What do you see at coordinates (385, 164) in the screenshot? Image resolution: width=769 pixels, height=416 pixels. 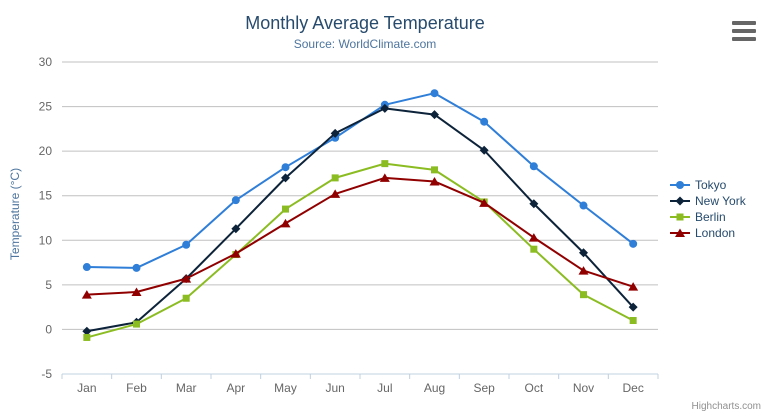 I see `data-point-berlin-jul` at bounding box center [385, 164].